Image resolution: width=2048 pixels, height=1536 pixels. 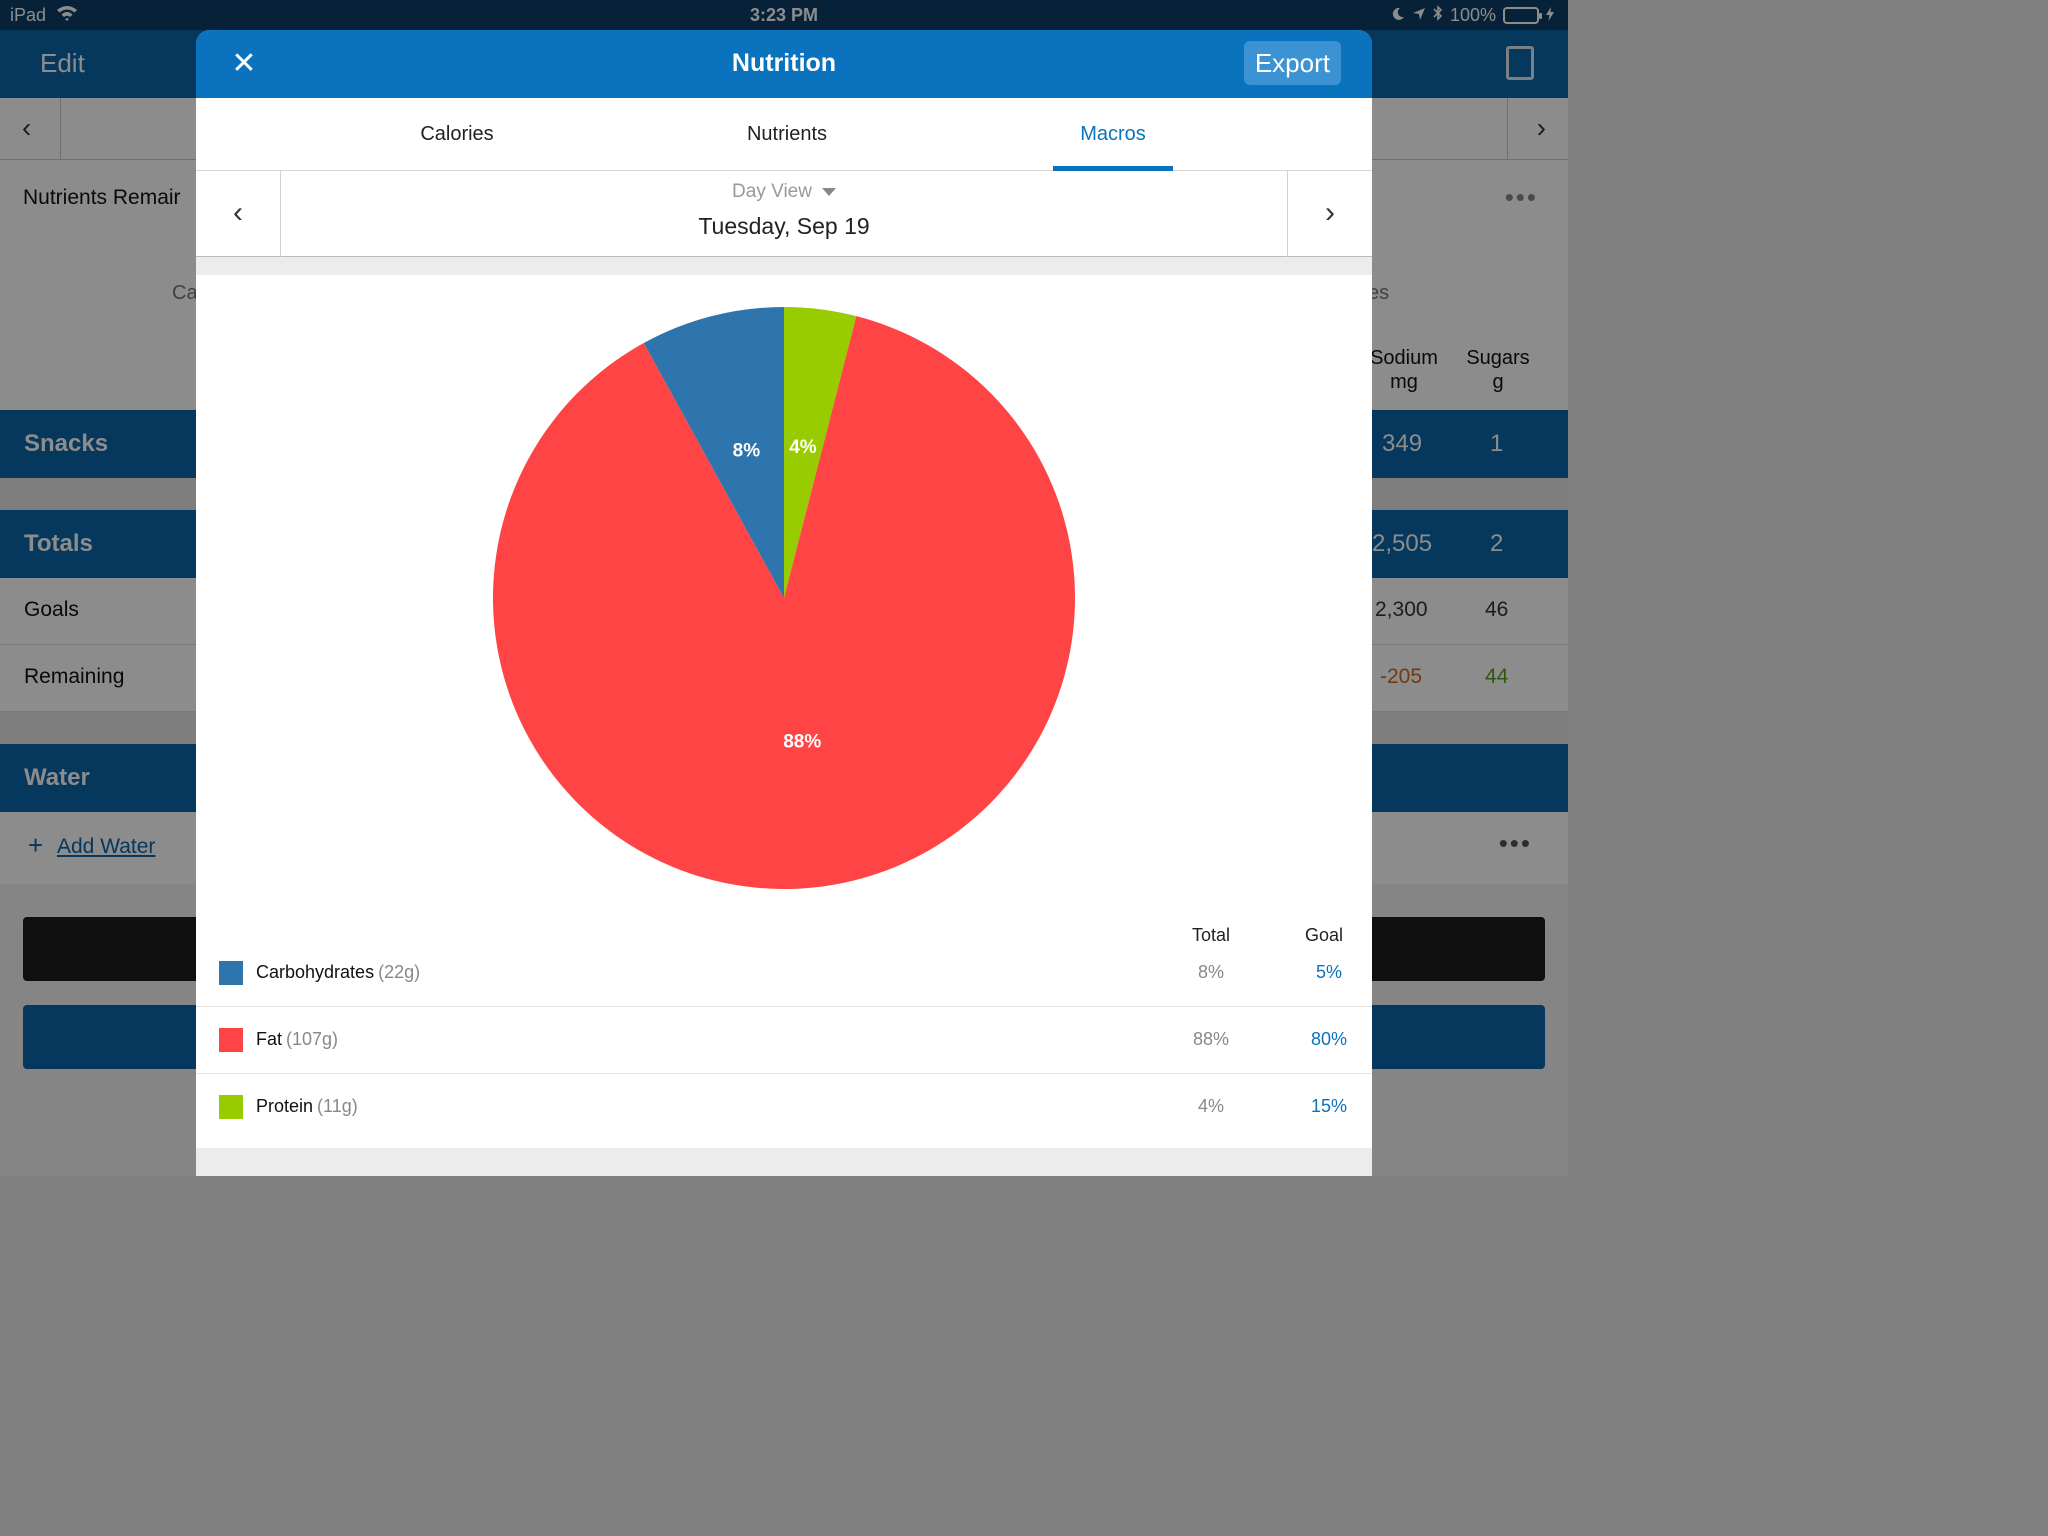 I want to click on bookmark-icon, so click(x=1520, y=63).